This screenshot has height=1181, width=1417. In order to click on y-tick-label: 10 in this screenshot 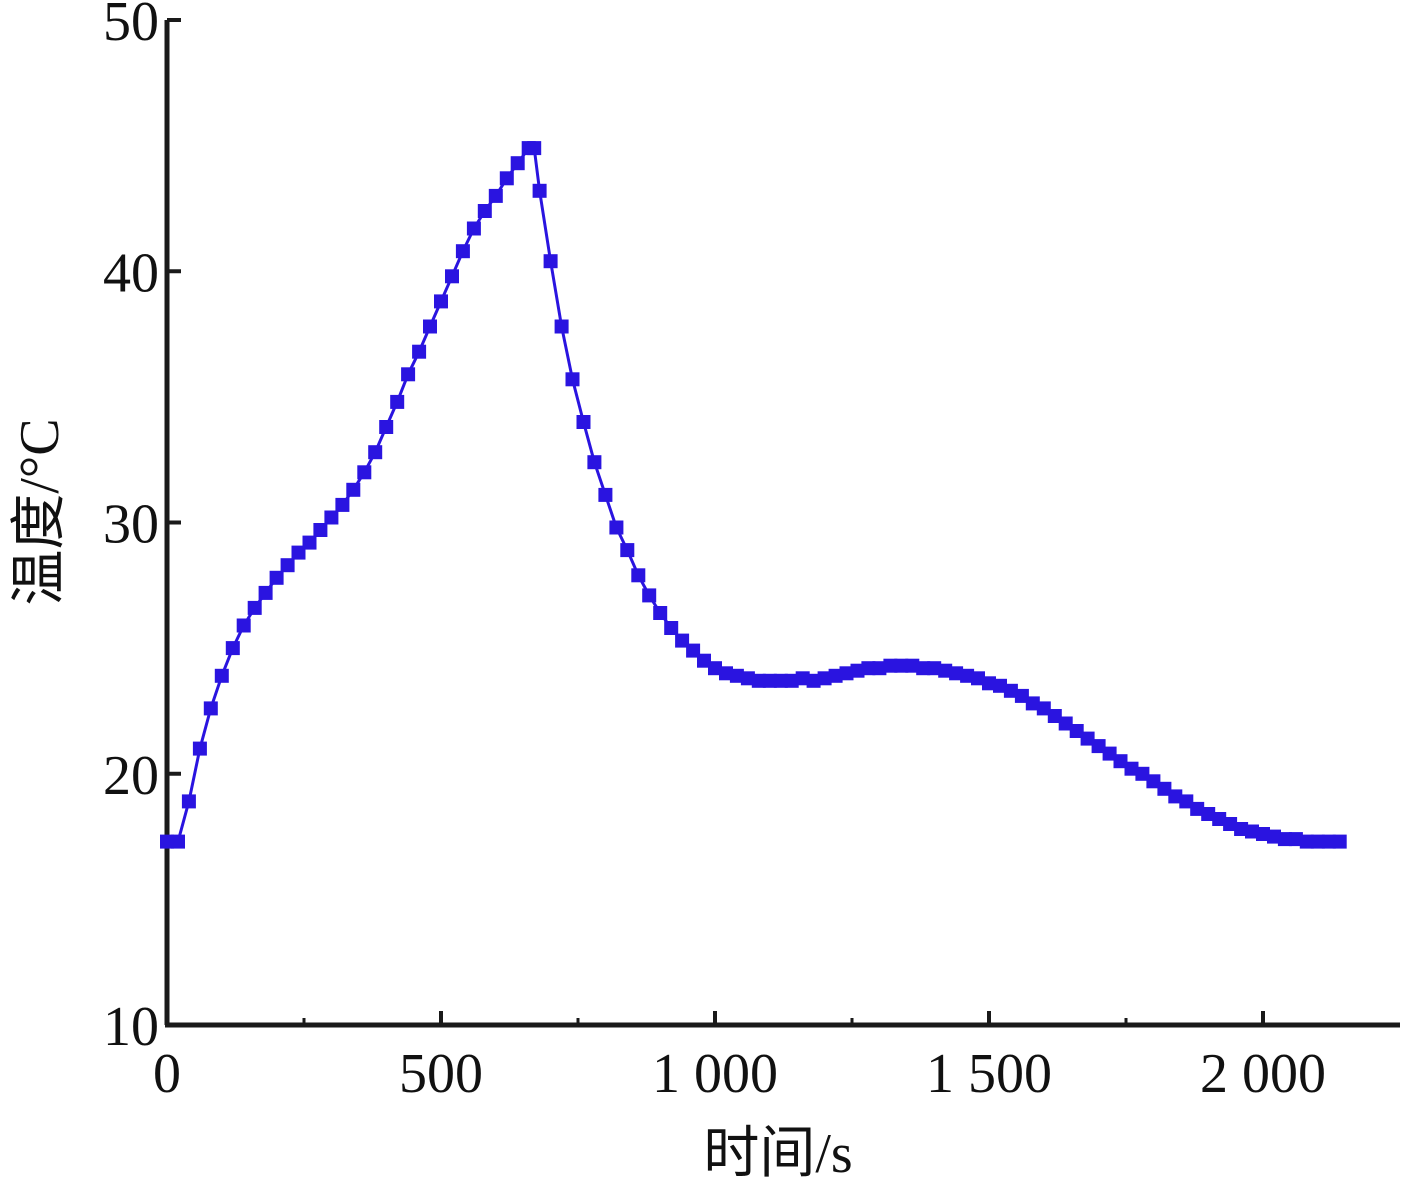, I will do `click(131, 1027)`.